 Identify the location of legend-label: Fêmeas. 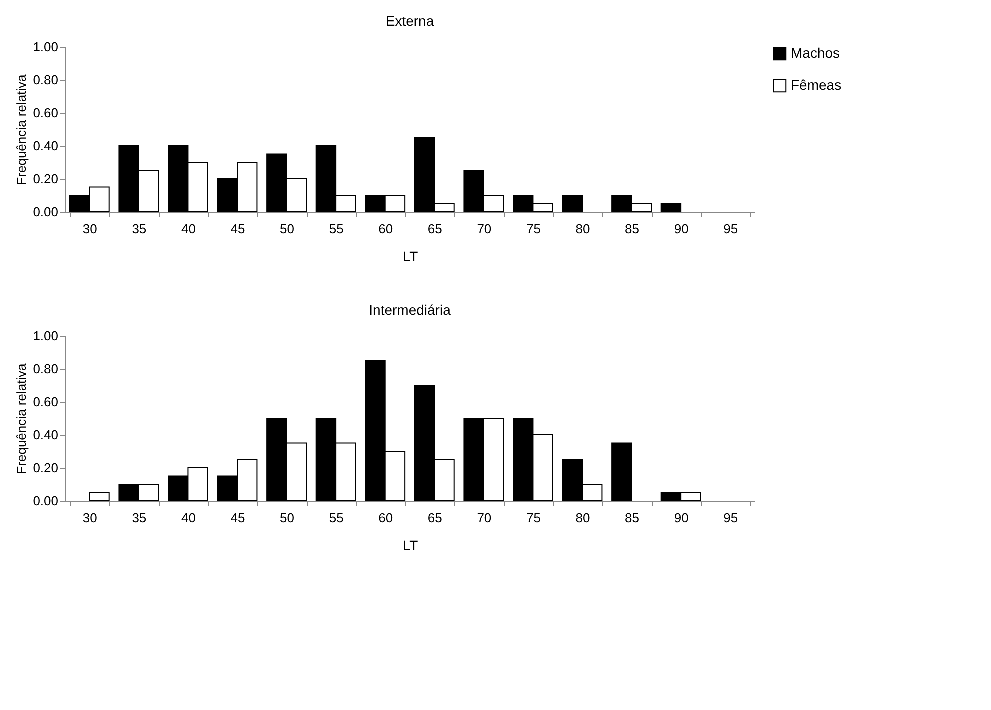
(816, 85).